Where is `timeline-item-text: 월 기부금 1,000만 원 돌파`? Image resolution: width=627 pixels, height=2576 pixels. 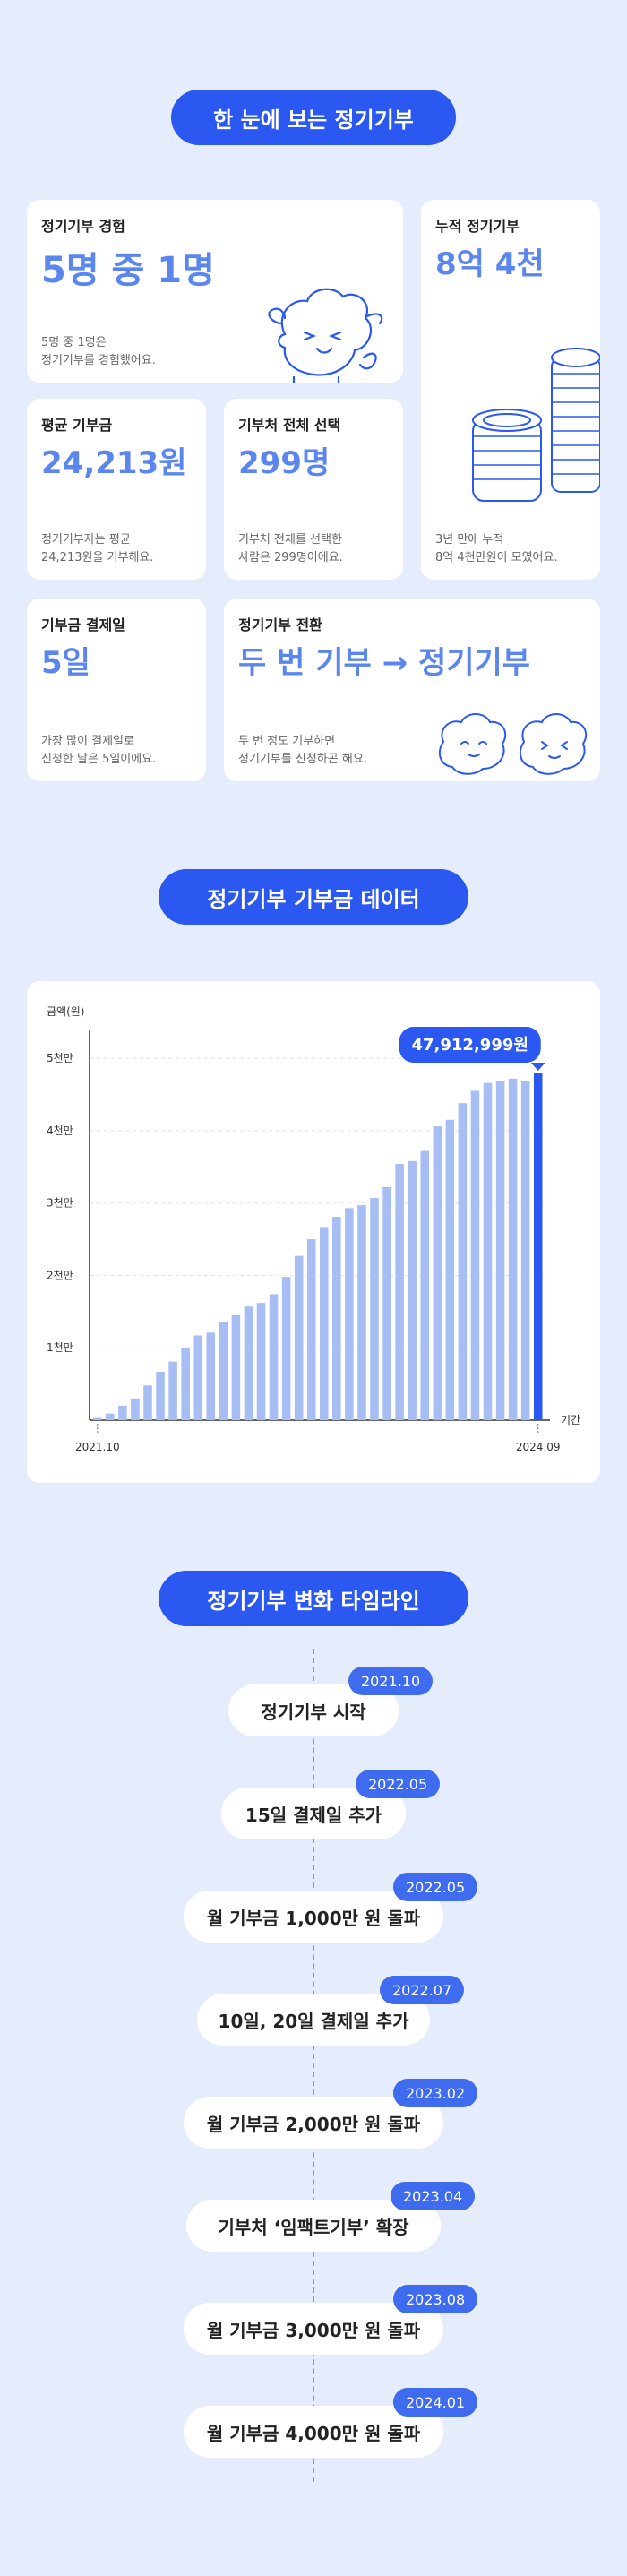
timeline-item-text: 월 기부금 1,000만 원 돌파 is located at coordinates (313, 1918).